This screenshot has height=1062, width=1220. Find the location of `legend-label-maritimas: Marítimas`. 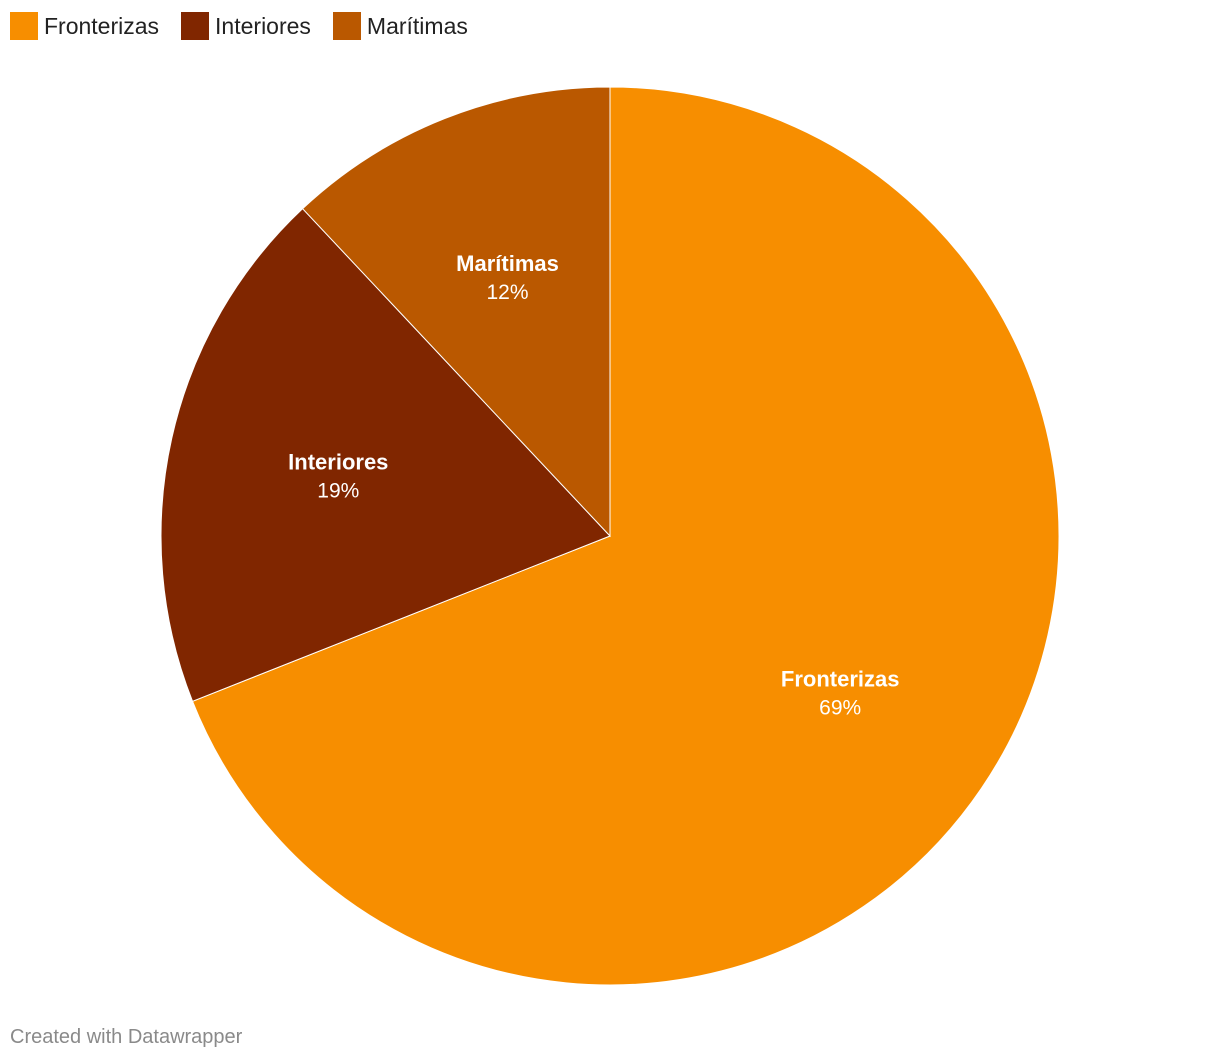

legend-label-maritimas: Marítimas is located at coordinates (417, 26).